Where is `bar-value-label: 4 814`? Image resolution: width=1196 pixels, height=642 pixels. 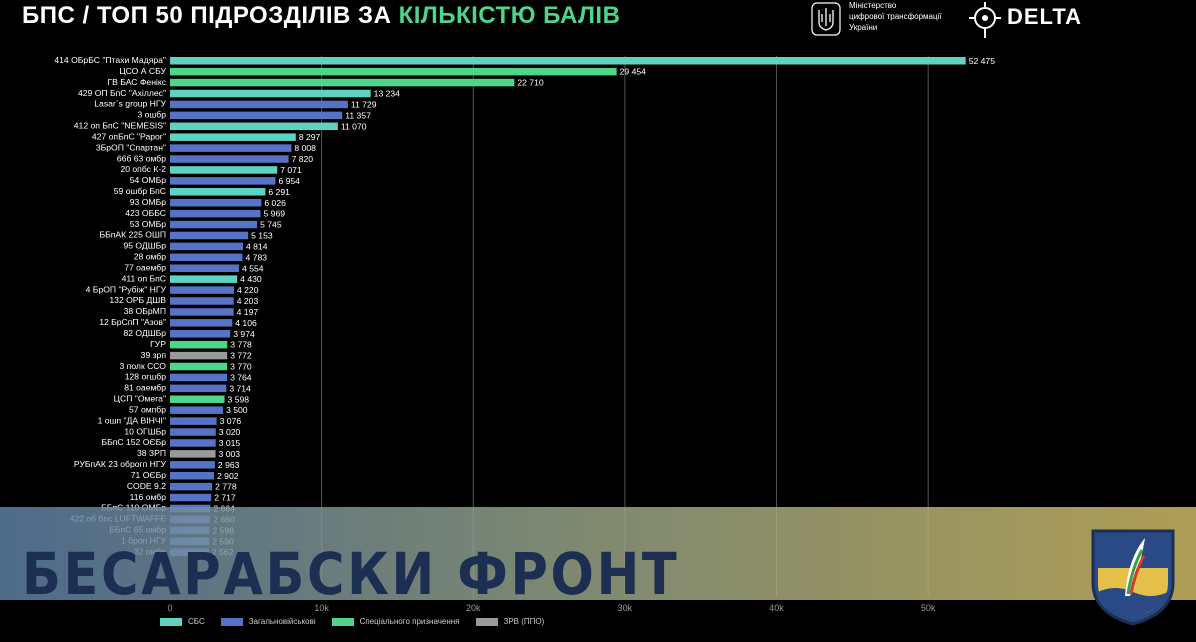 bar-value-label: 4 814 is located at coordinates (257, 246).